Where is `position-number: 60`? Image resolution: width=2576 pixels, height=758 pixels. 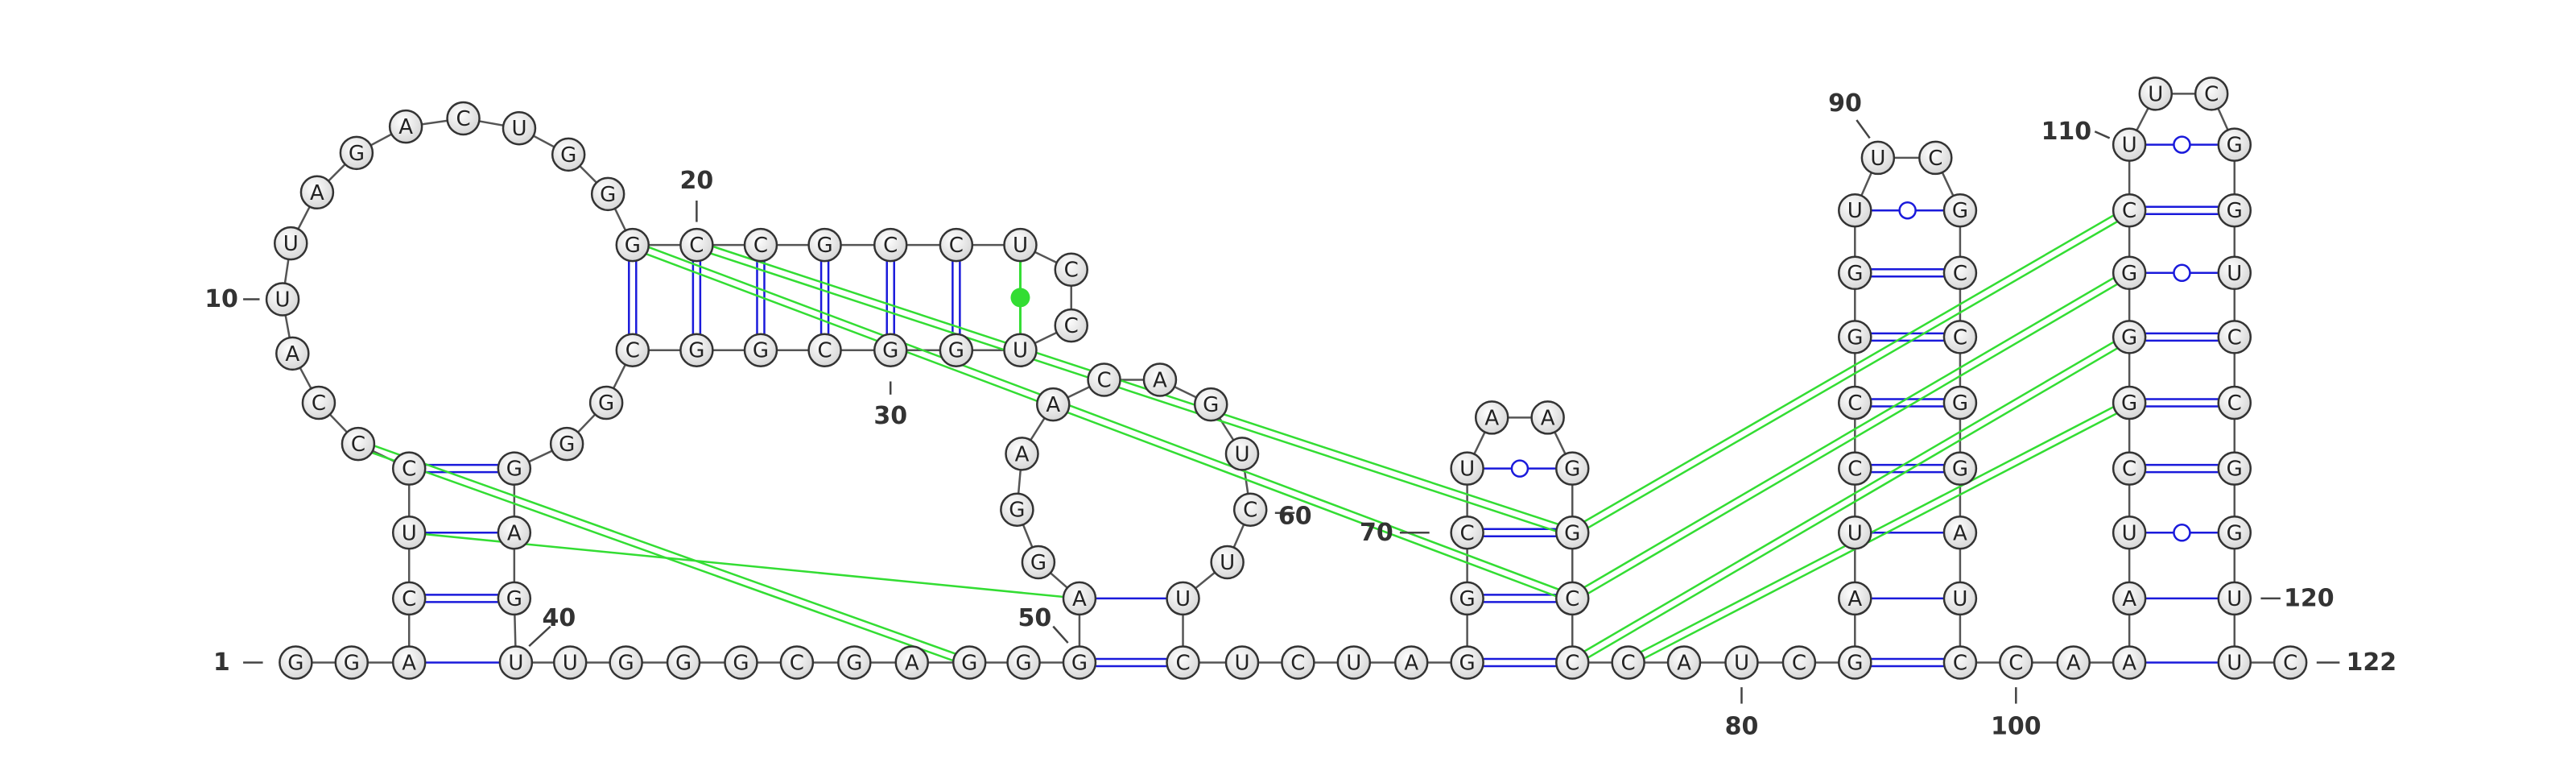 position-number: 60 is located at coordinates (1295, 516).